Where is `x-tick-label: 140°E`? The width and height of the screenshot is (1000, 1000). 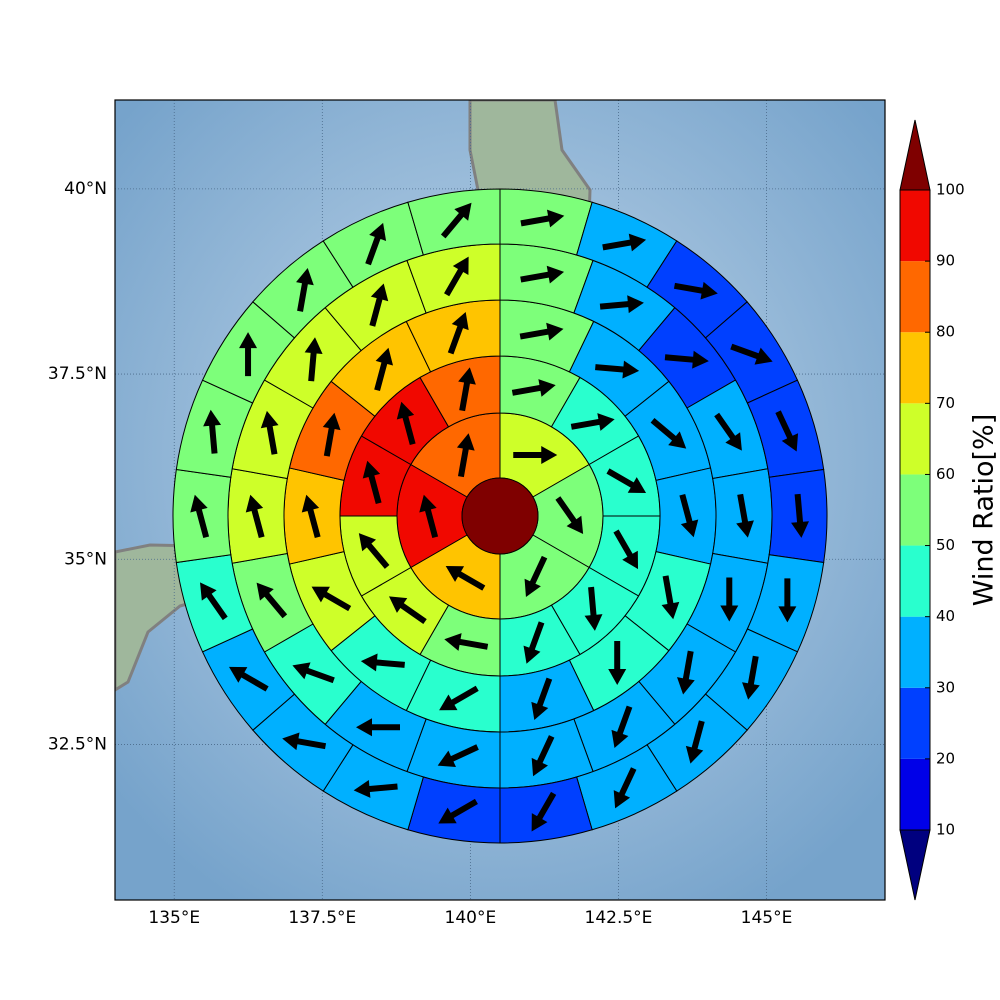 x-tick-label: 140°E is located at coordinates (471, 918).